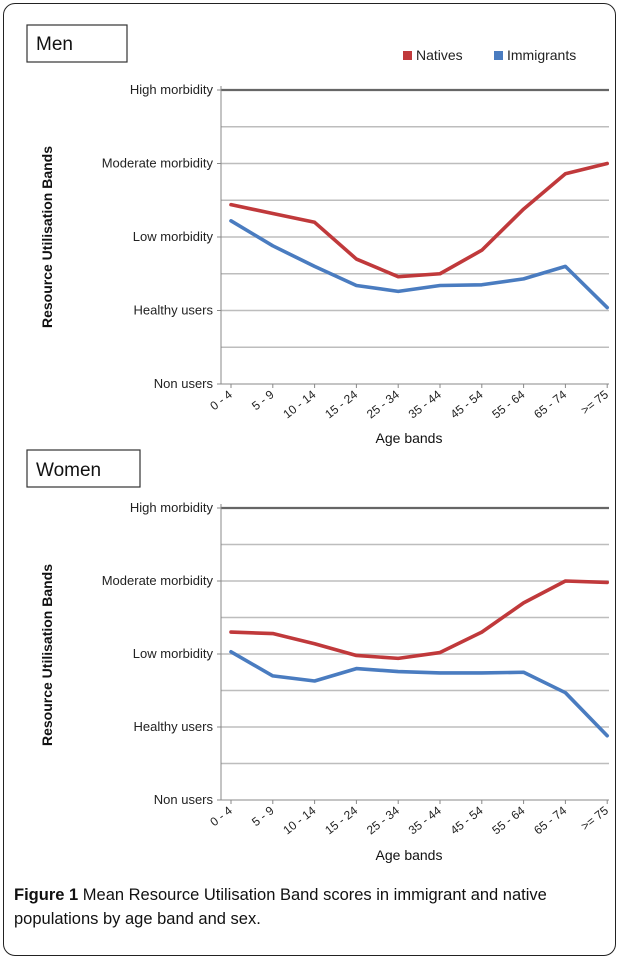 Image resolution: width=621 pixels, height=960 pixels. What do you see at coordinates (489, 55) in the screenshot?
I see `legend: Natives Immigrants` at bounding box center [489, 55].